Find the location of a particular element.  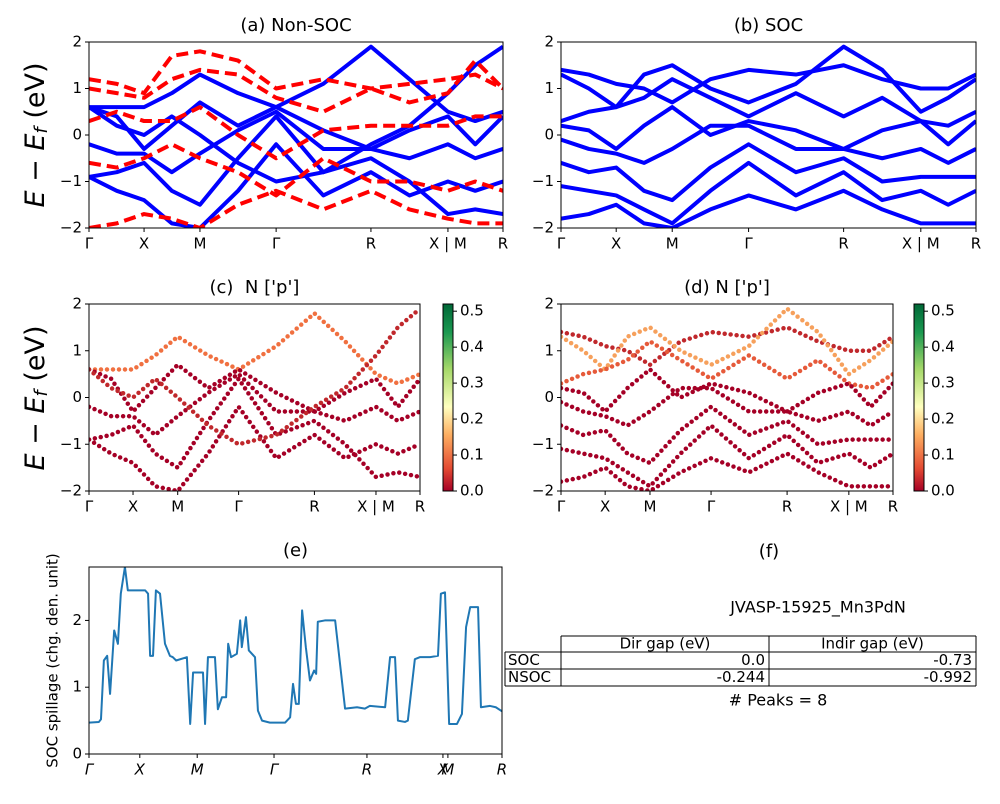

table-row-label: SOC is located at coordinates (524, 660).